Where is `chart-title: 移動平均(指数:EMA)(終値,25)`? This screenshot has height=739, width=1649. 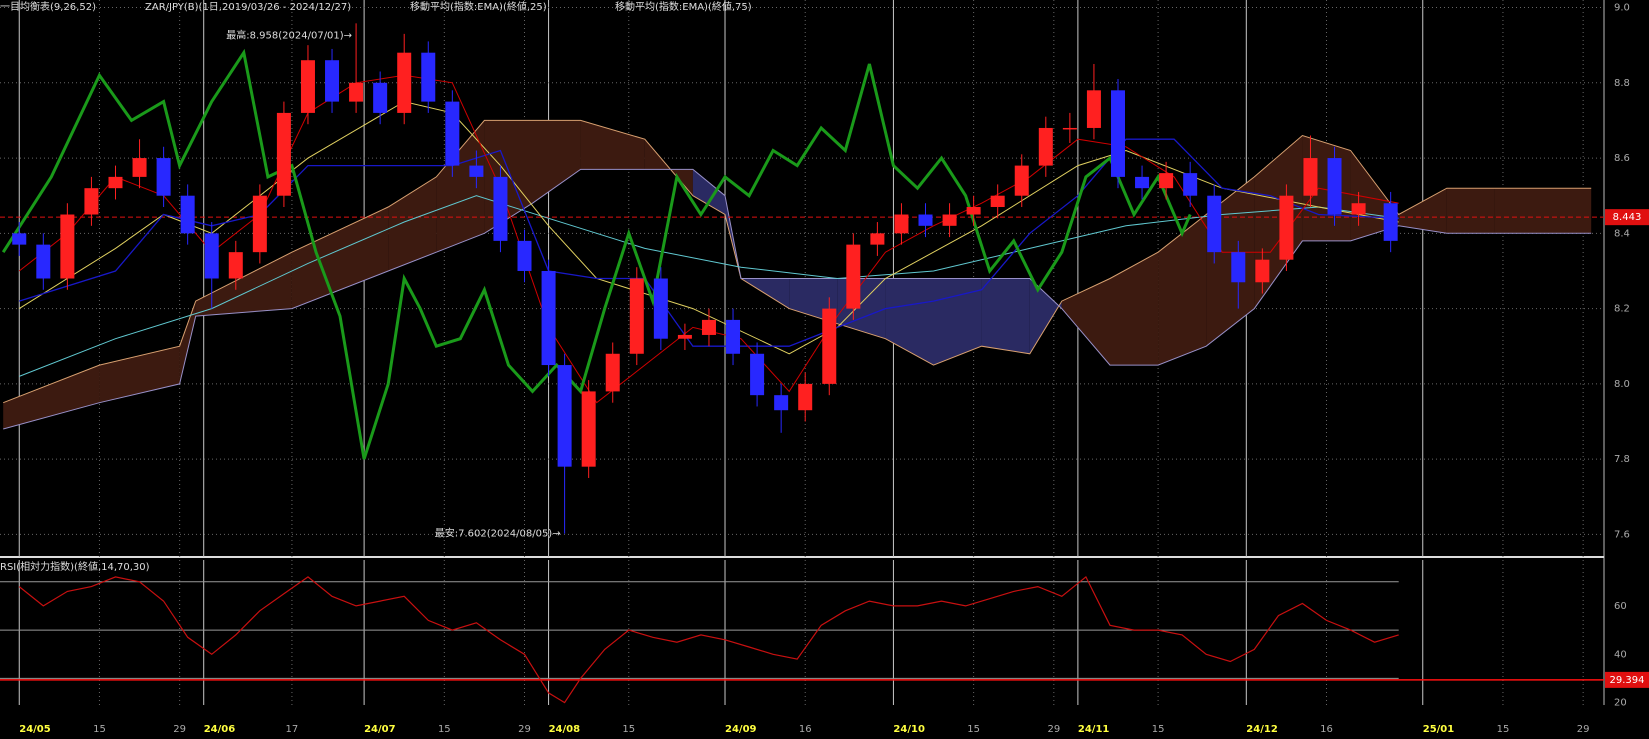
chart-title: 移動平均(指数:EMA)(終値,25) is located at coordinates (478, 6).